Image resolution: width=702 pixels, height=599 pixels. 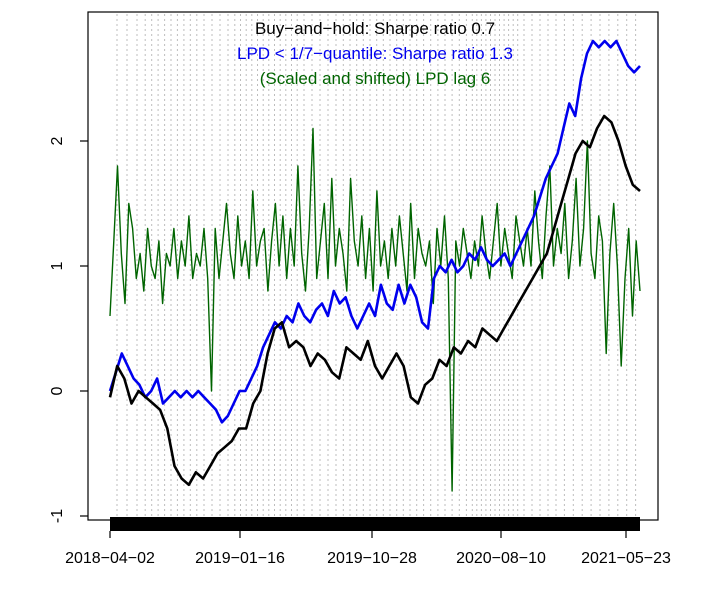 I want to click on x-tick-label: 2018−04−02, so click(x=110, y=558).